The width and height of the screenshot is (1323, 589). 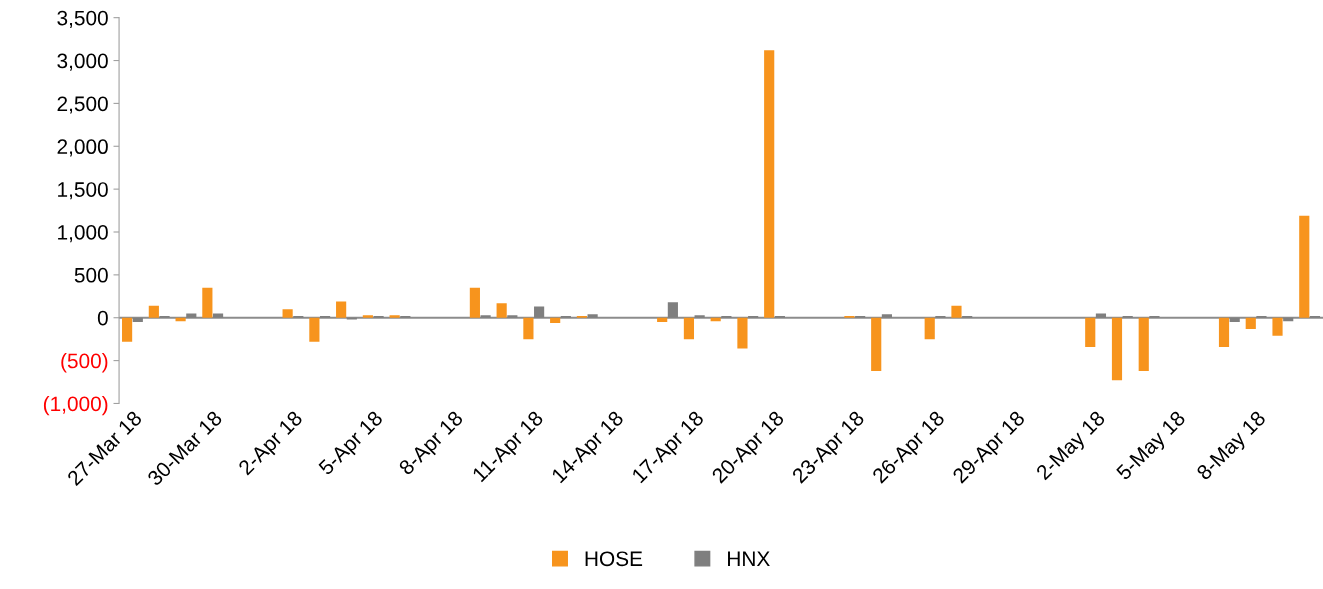 What do you see at coordinates (83, 234) in the screenshot?
I see `y-tick-label: 1,000` at bounding box center [83, 234].